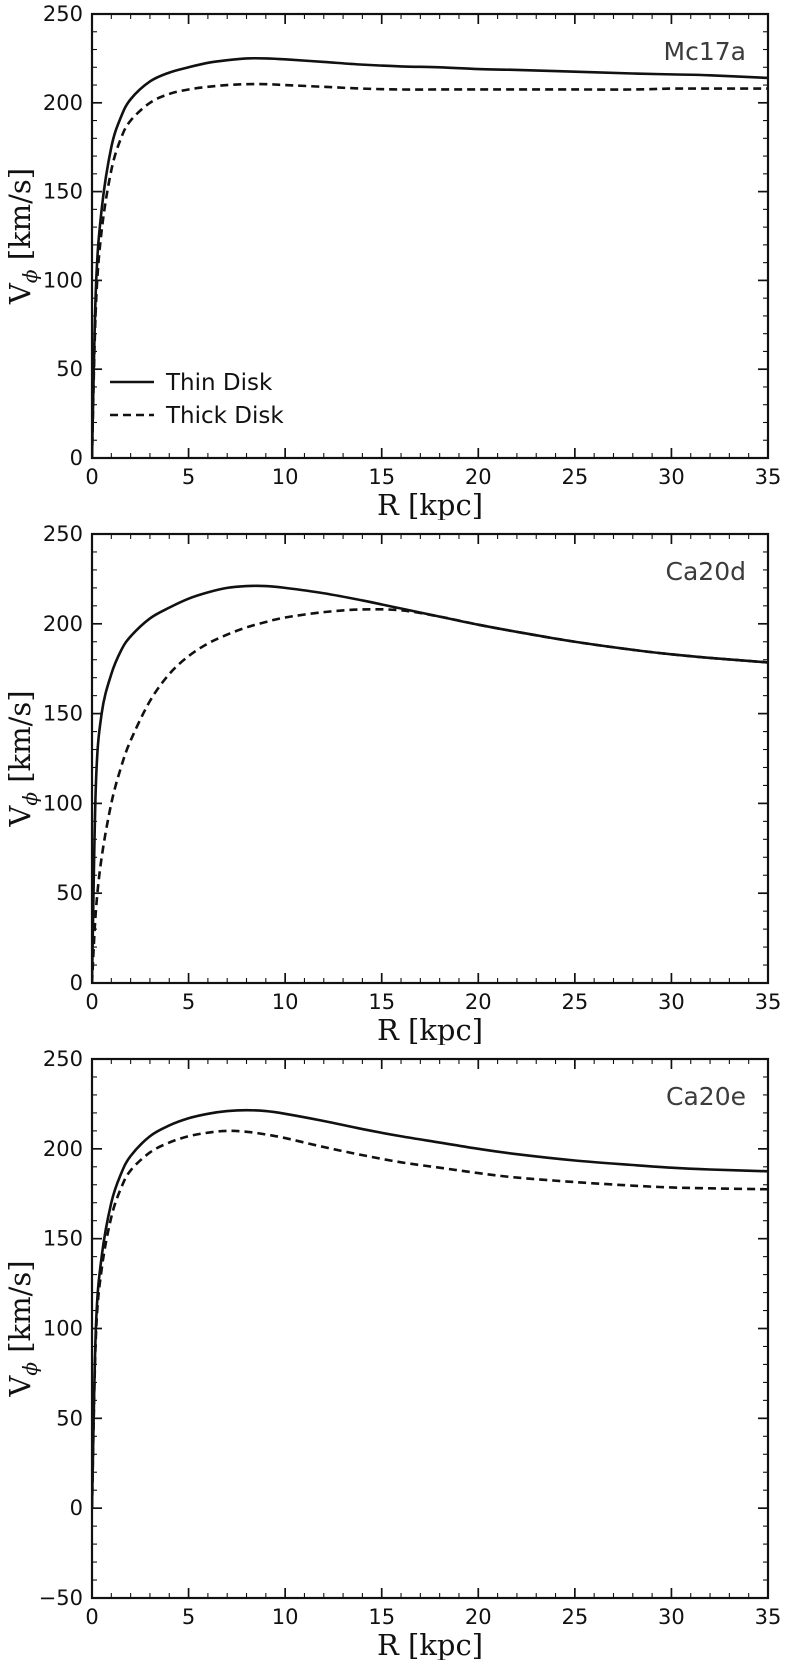 This screenshot has width=794, height=1660. I want to click on legend-label: Thick Disk, so click(224, 416).